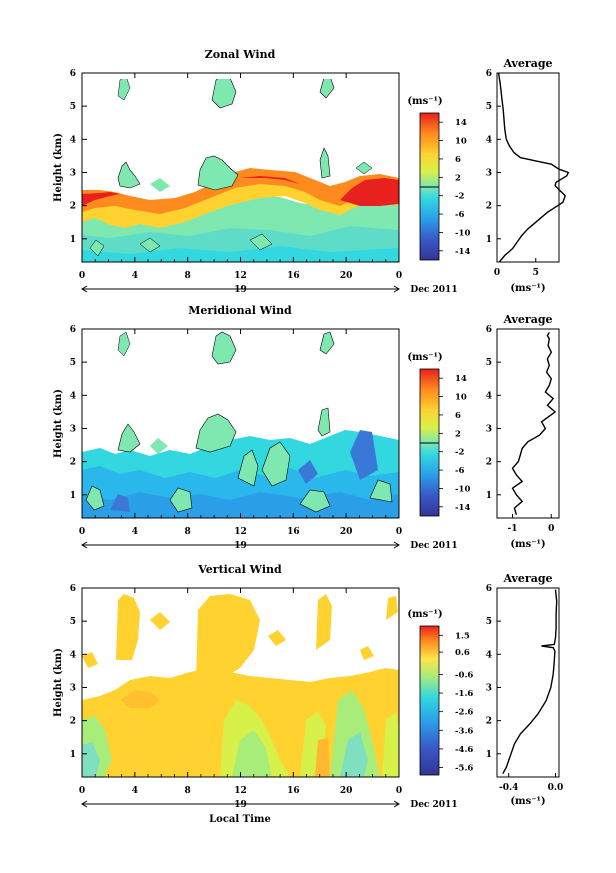 Image resolution: width=616 pixels, height=873 pixels. Describe the element at coordinates (346, 532) in the screenshot. I see `meridional-xtick-label: 20` at that location.